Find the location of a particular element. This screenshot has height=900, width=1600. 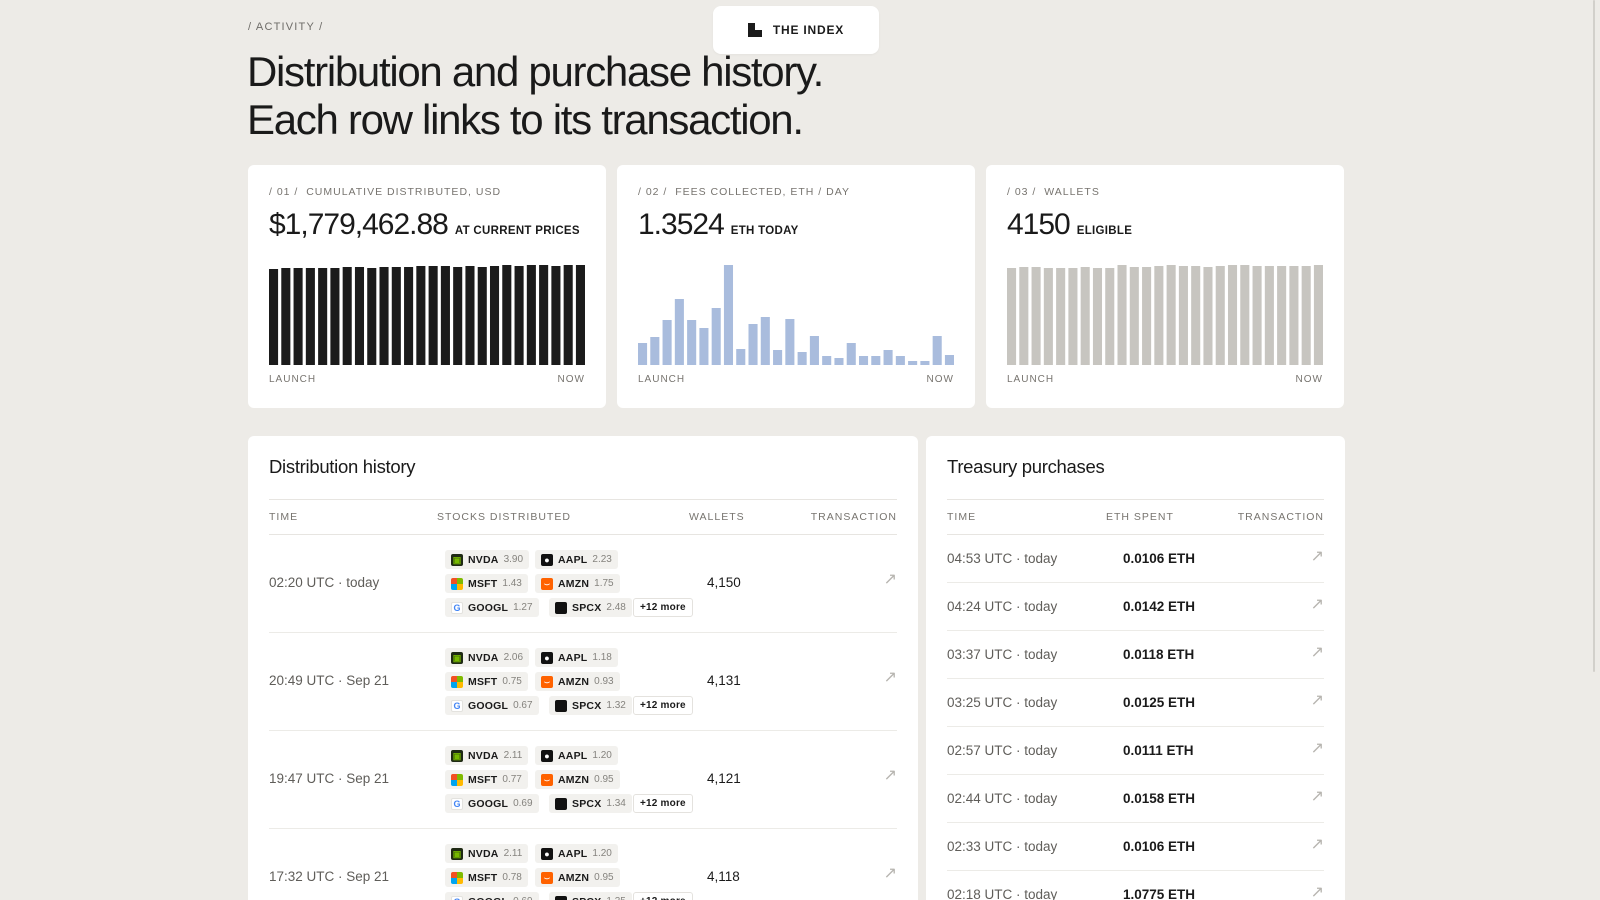

stock-chip-aapl: ● AAPL 1.18 is located at coordinates (576, 657).